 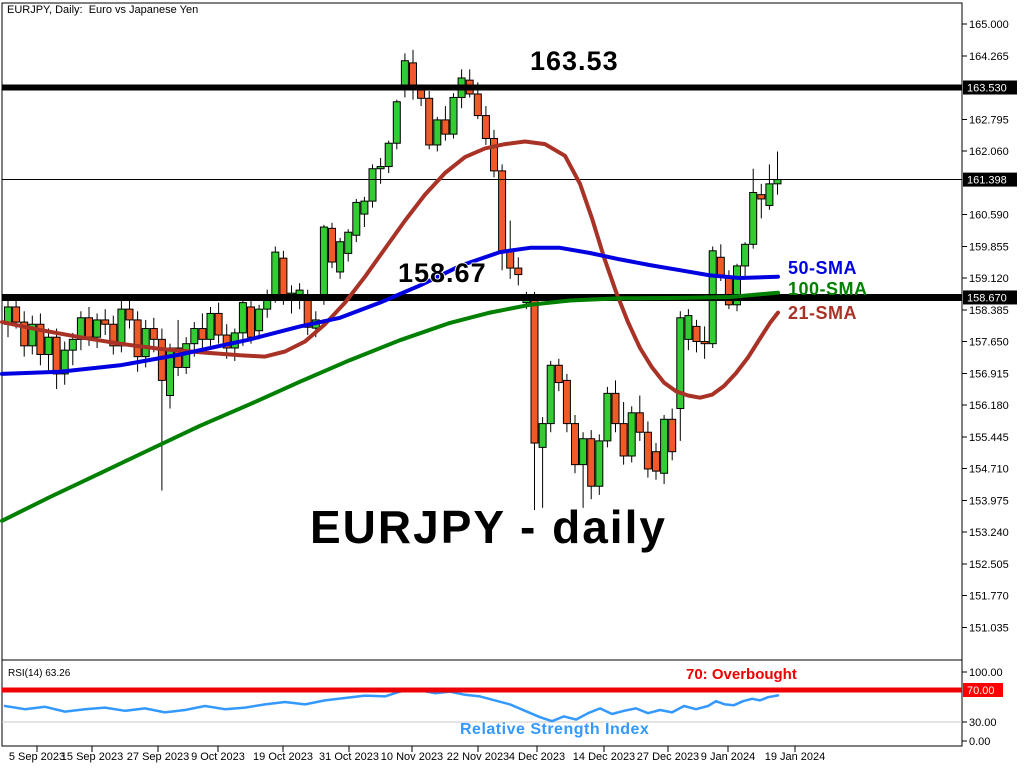 What do you see at coordinates (103, 10) in the screenshot?
I see `chart-title: EURJPY, Daily: Euro vs Japanese Yen` at bounding box center [103, 10].